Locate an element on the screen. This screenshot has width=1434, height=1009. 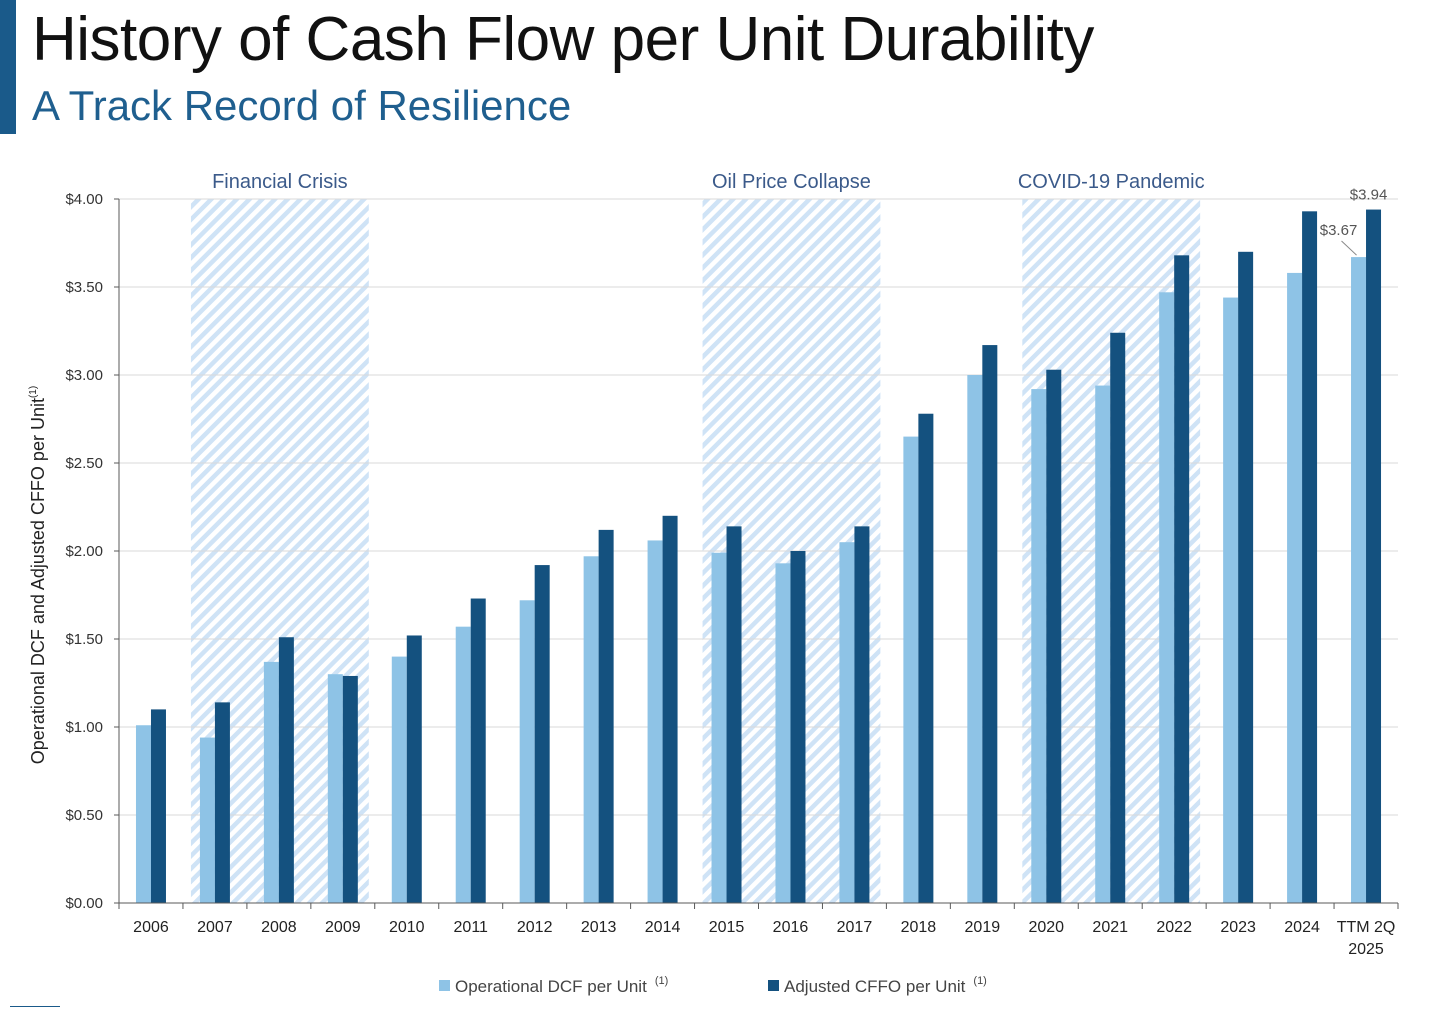
x-tick-label: 2015 is located at coordinates (727, 927).